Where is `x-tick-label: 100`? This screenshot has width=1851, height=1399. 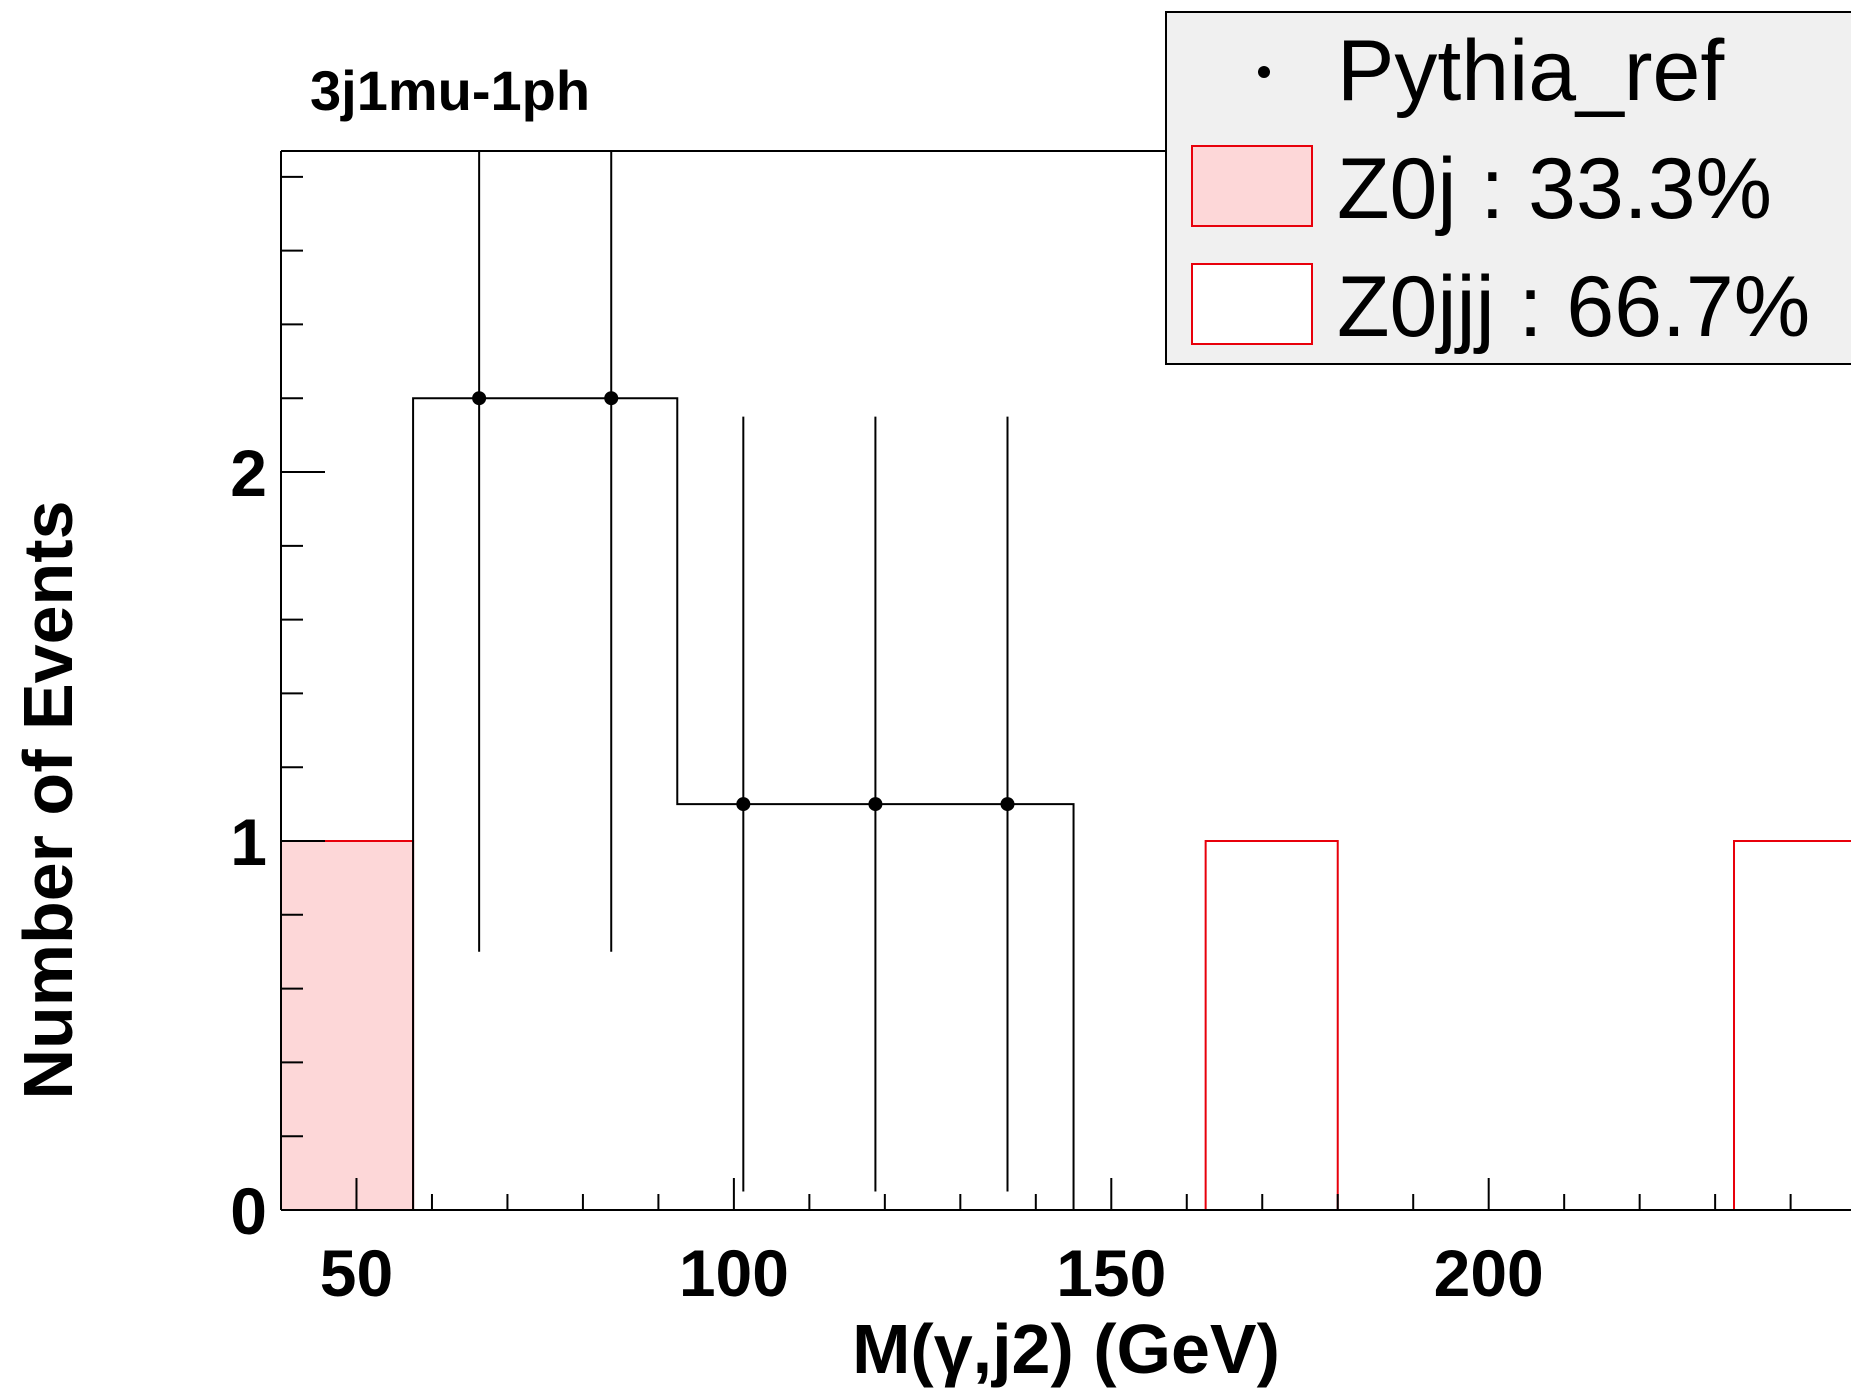
x-tick-label: 100 is located at coordinates (734, 1273).